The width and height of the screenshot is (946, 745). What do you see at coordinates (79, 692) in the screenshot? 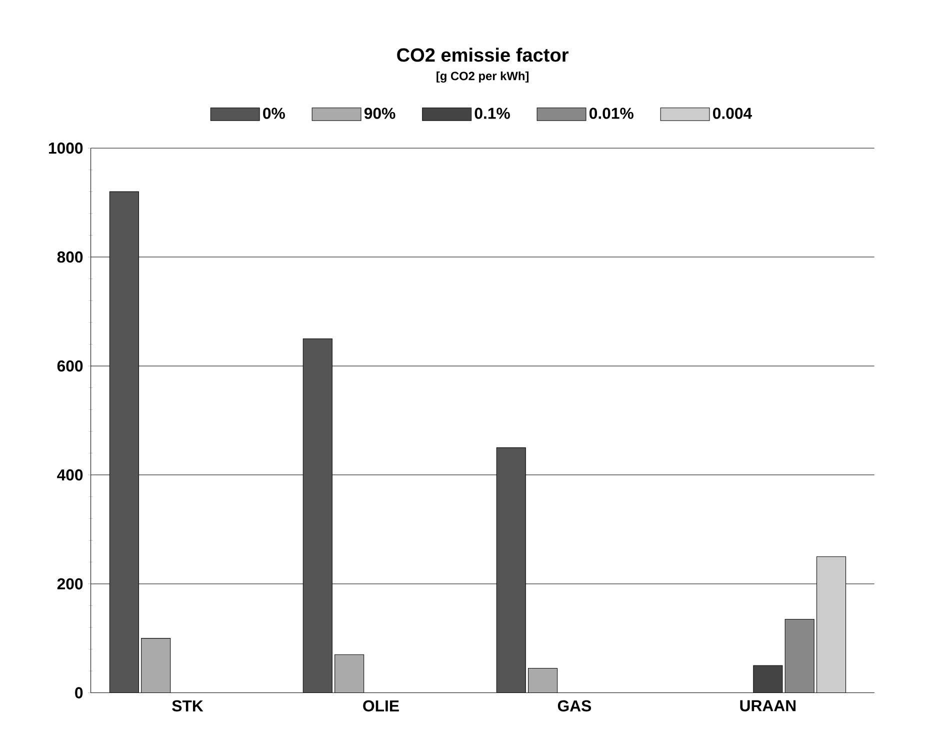
I see `y-tick-label: 0` at bounding box center [79, 692].